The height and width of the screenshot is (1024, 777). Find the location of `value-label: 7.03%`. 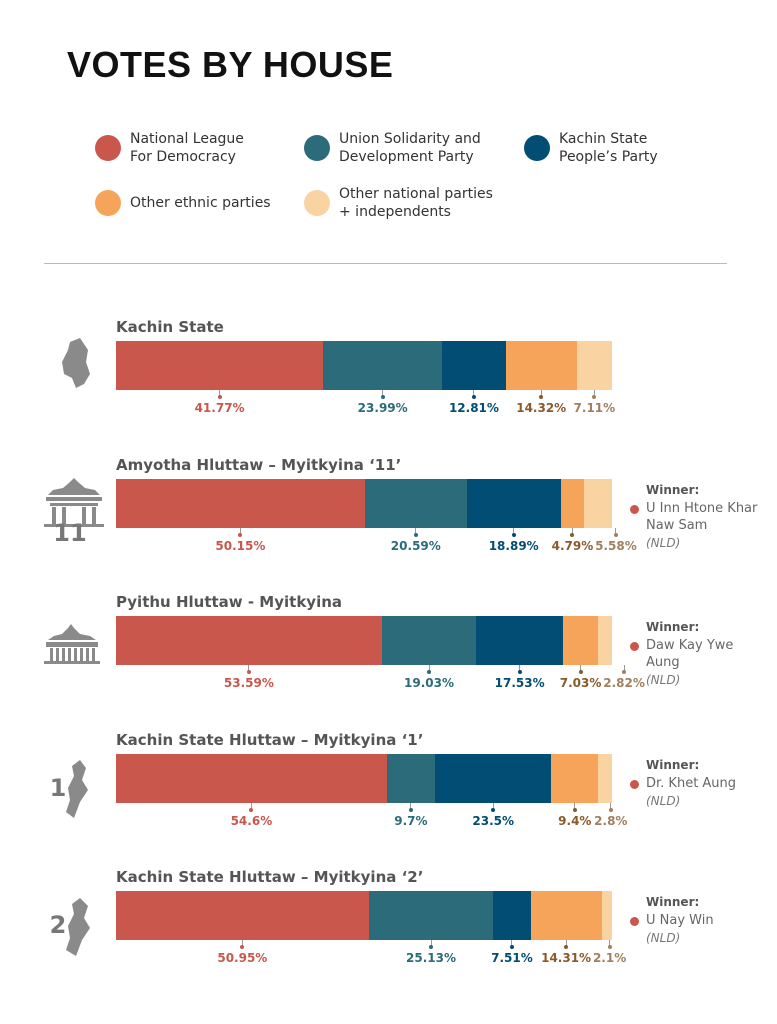

value-label: 7.03% is located at coordinates (580, 683).